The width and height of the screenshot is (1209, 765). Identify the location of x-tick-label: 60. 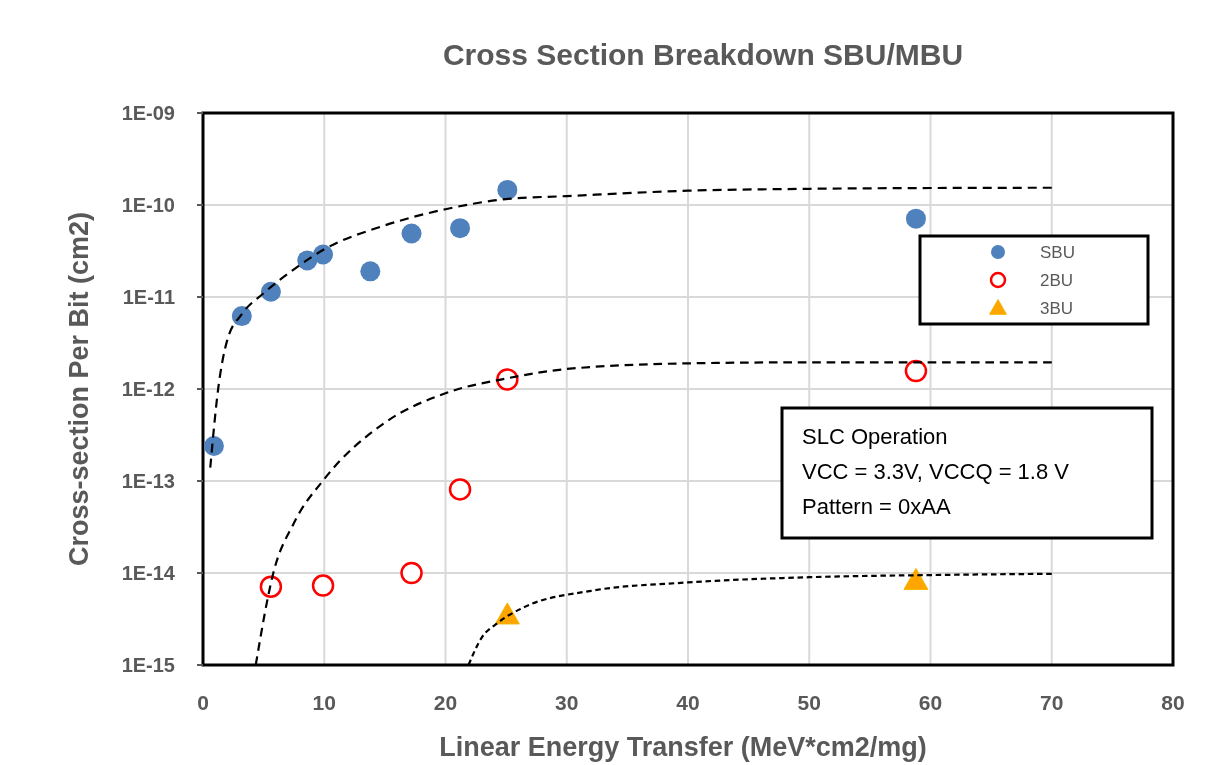
(930, 702).